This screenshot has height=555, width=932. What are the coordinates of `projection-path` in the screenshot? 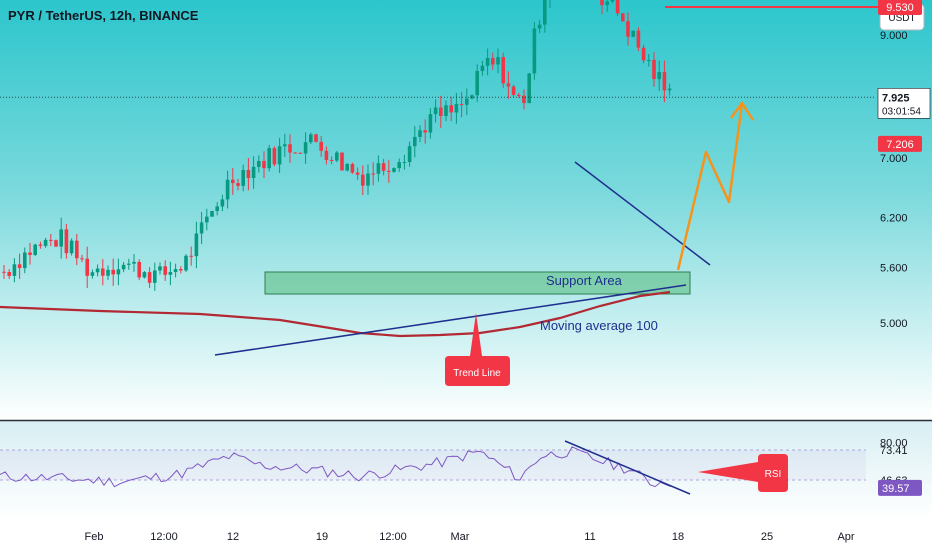 It's located at (710, 186).